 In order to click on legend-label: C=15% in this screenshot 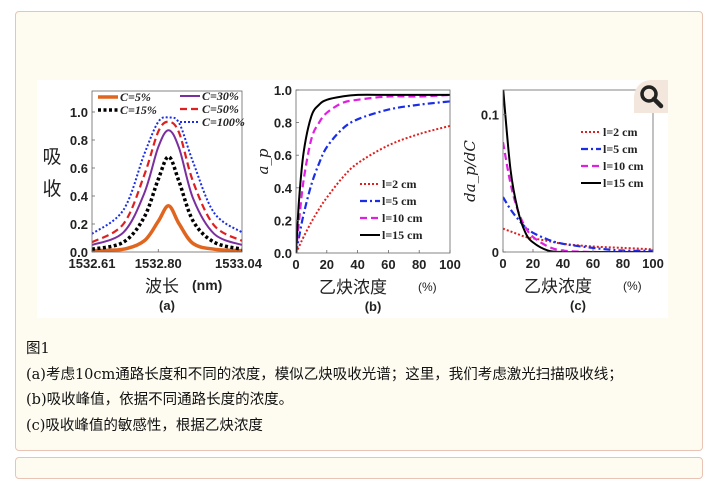, I will do `click(138, 110)`.